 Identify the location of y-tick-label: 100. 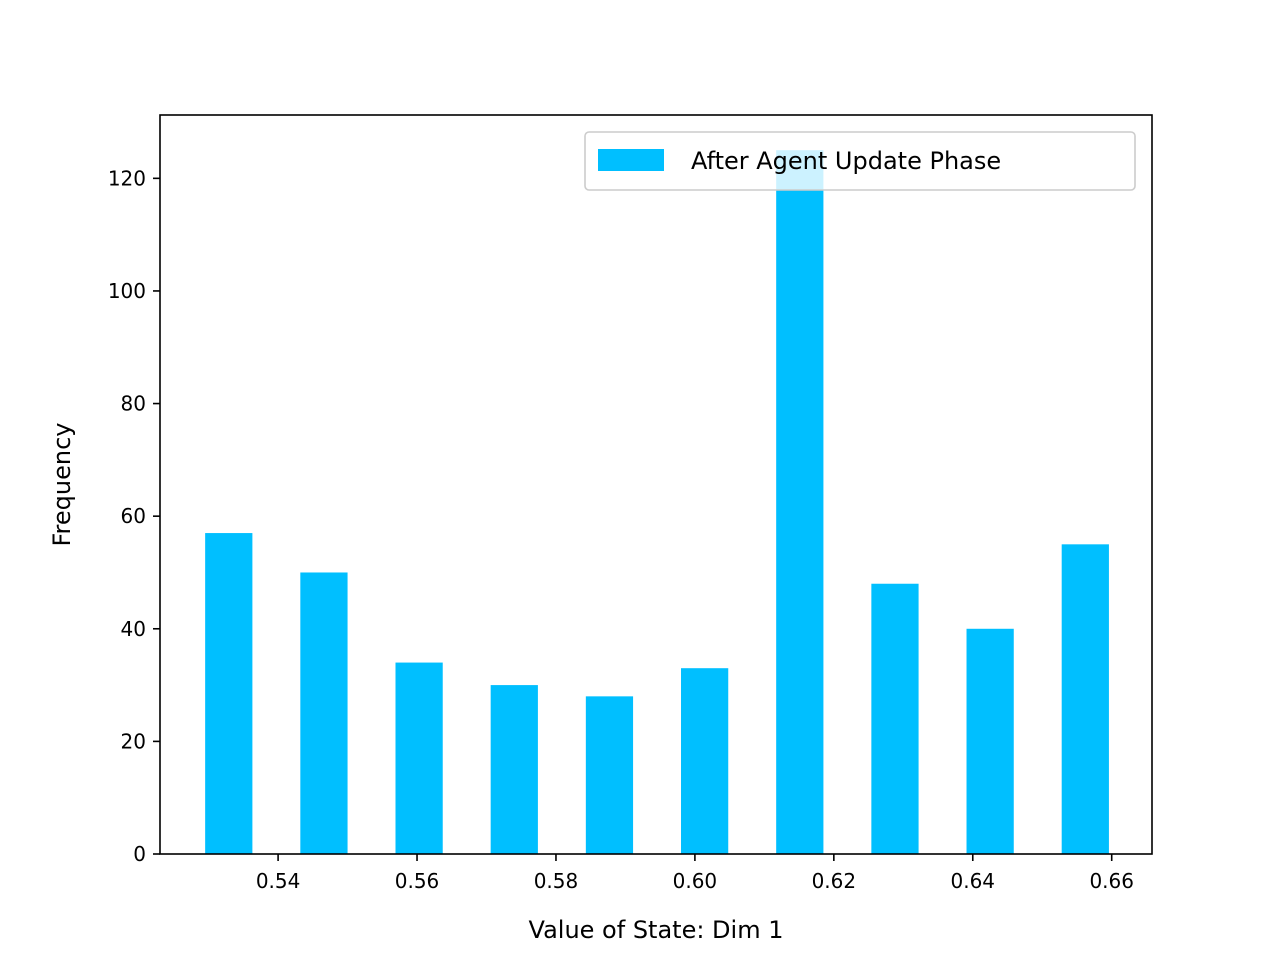
(127, 291).